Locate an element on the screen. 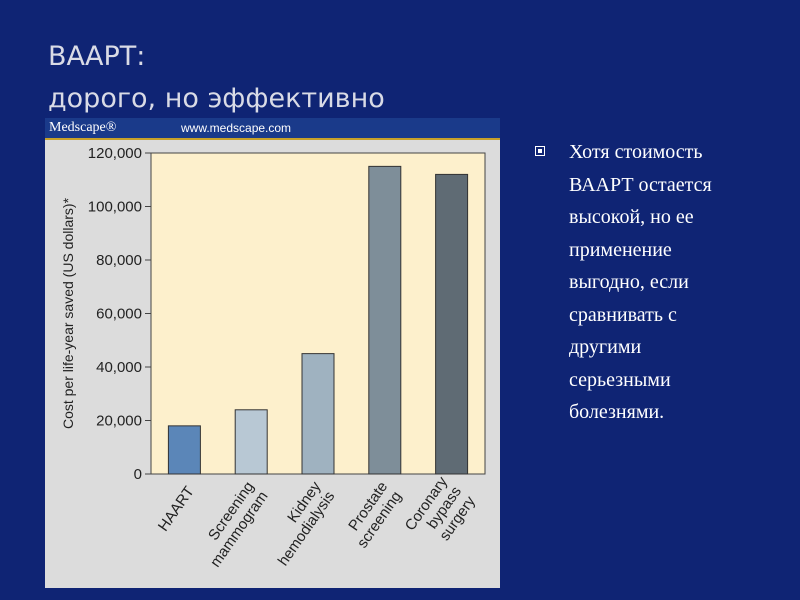  svg-text: Coronarybypasssurgery is located at coordinates (440, 513).